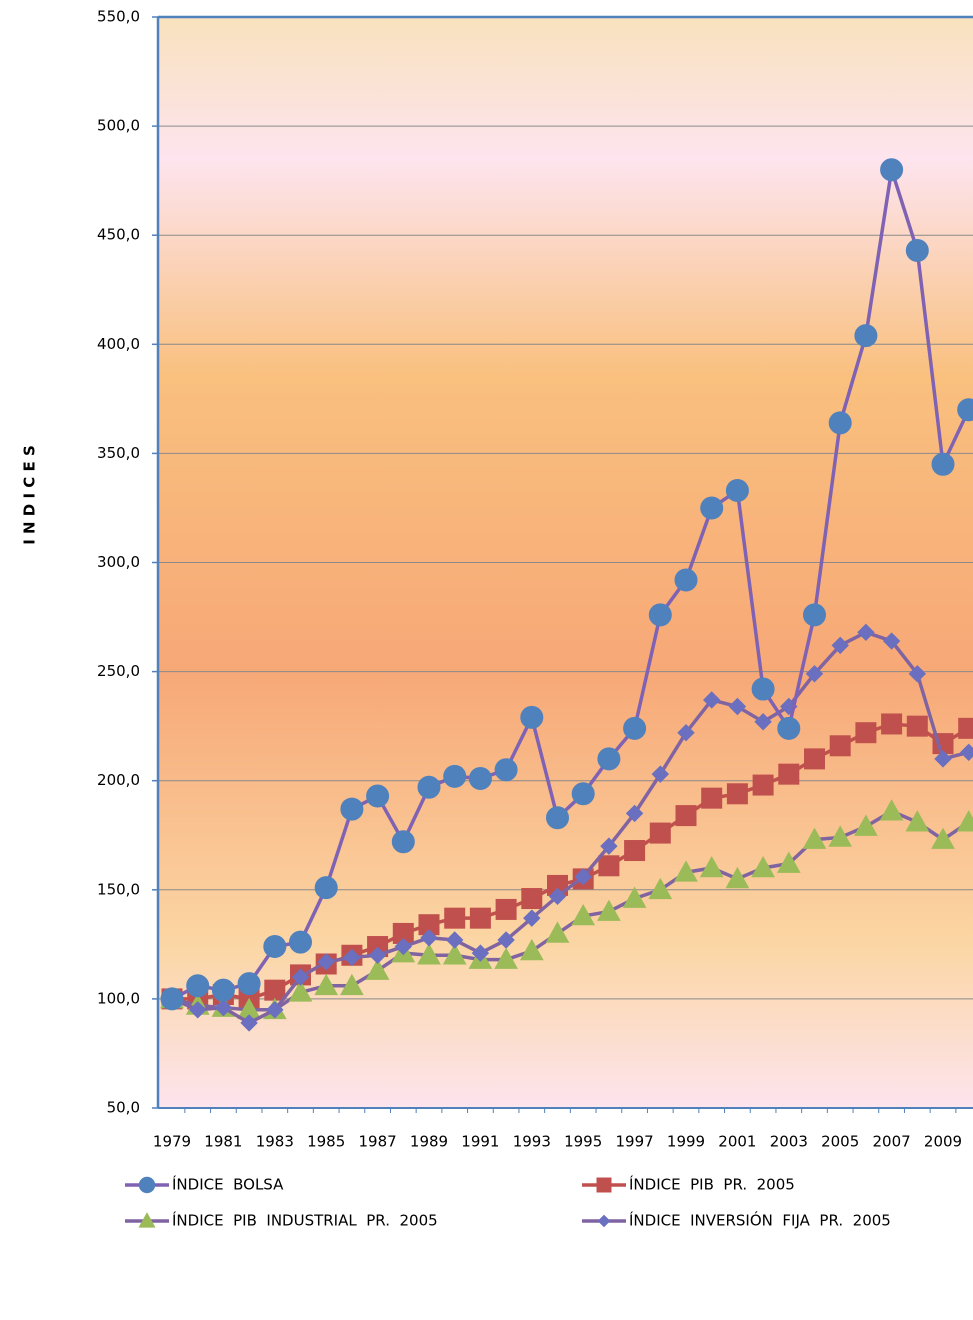  Describe the element at coordinates (118, 17) in the screenshot. I see `y-tick-label: 550,0` at that location.